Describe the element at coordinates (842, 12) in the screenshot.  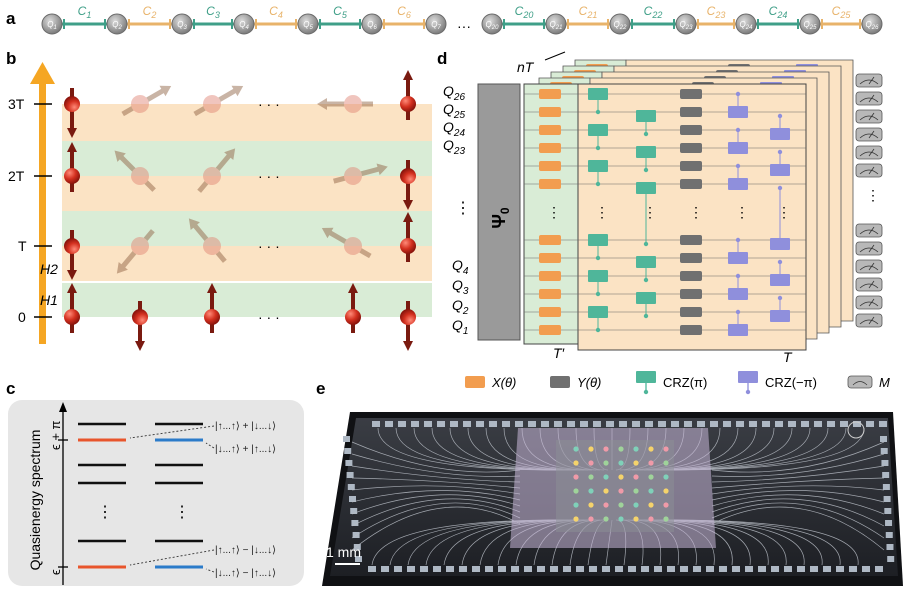
I see `coupler-c25-label: C25` at that location.